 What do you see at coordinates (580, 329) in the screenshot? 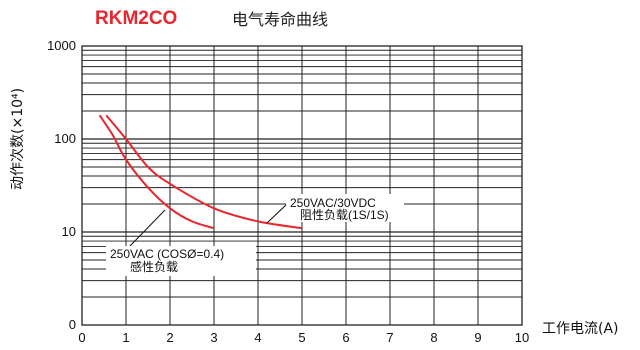
I see `x-axis-label: 工作电流(A)` at bounding box center [580, 329].